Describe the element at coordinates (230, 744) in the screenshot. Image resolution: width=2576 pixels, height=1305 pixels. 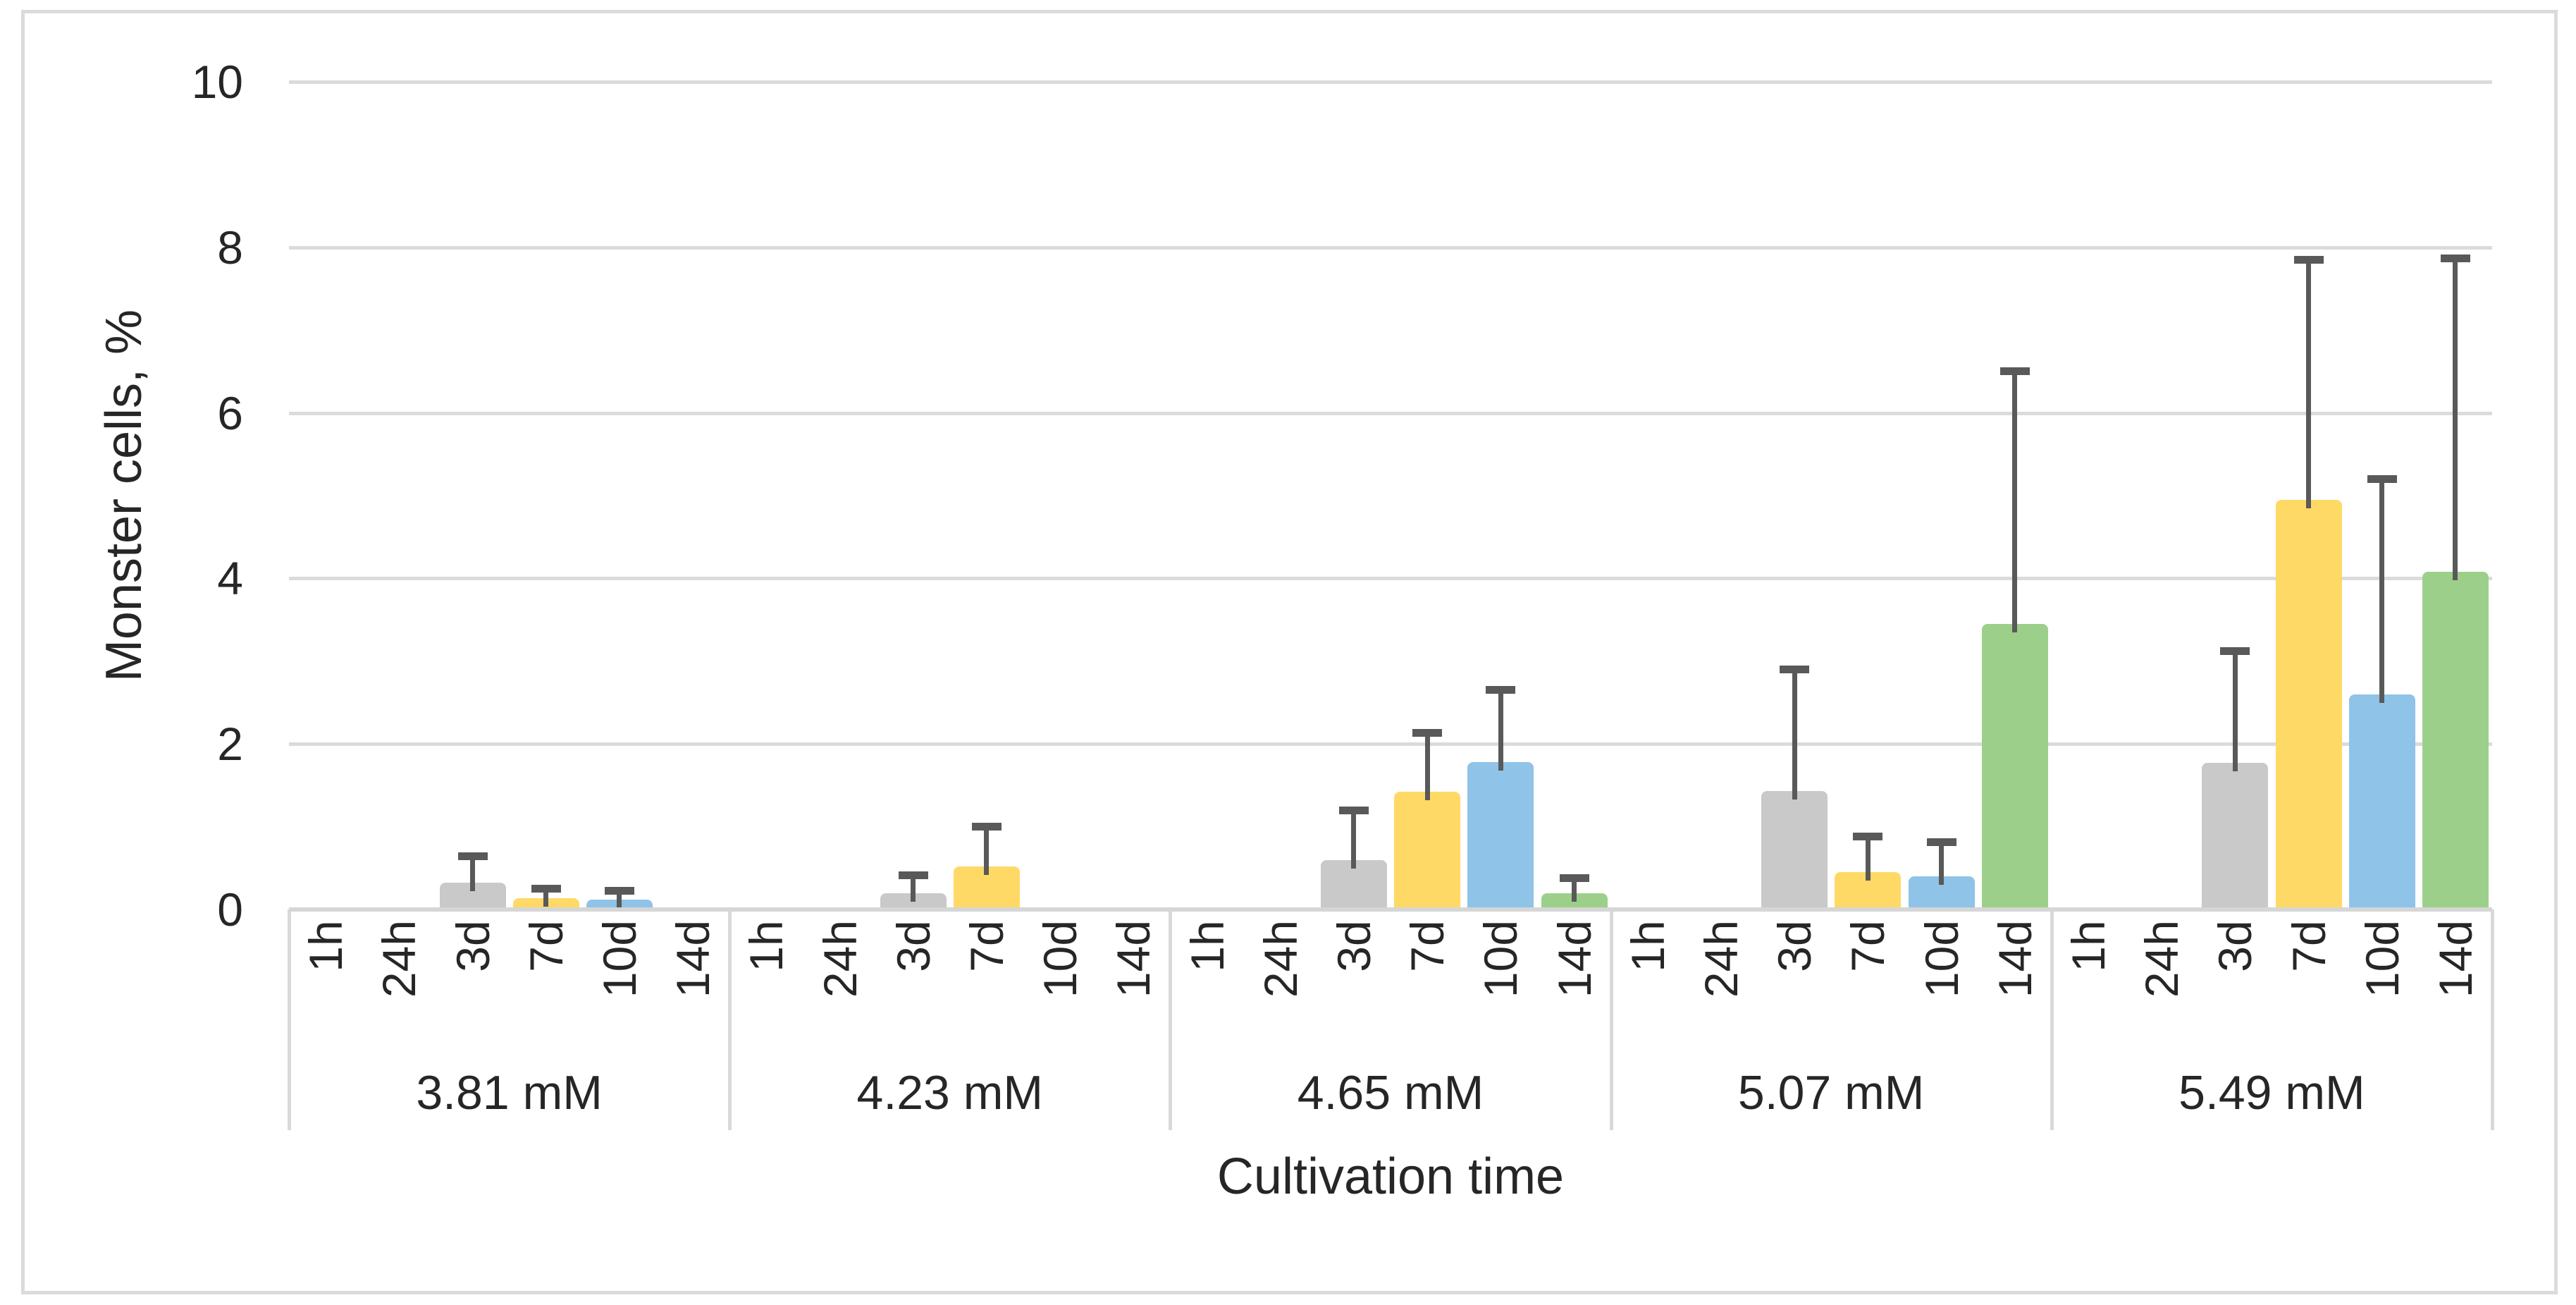
I see `y-axis-tick-label: 2` at that location.